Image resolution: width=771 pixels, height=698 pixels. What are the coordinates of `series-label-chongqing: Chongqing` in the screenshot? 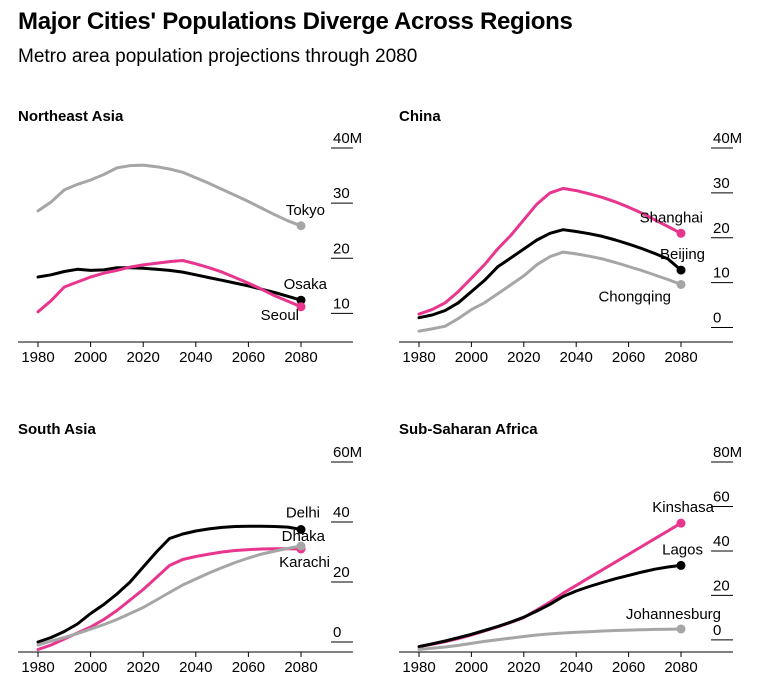 It's located at (634, 296).